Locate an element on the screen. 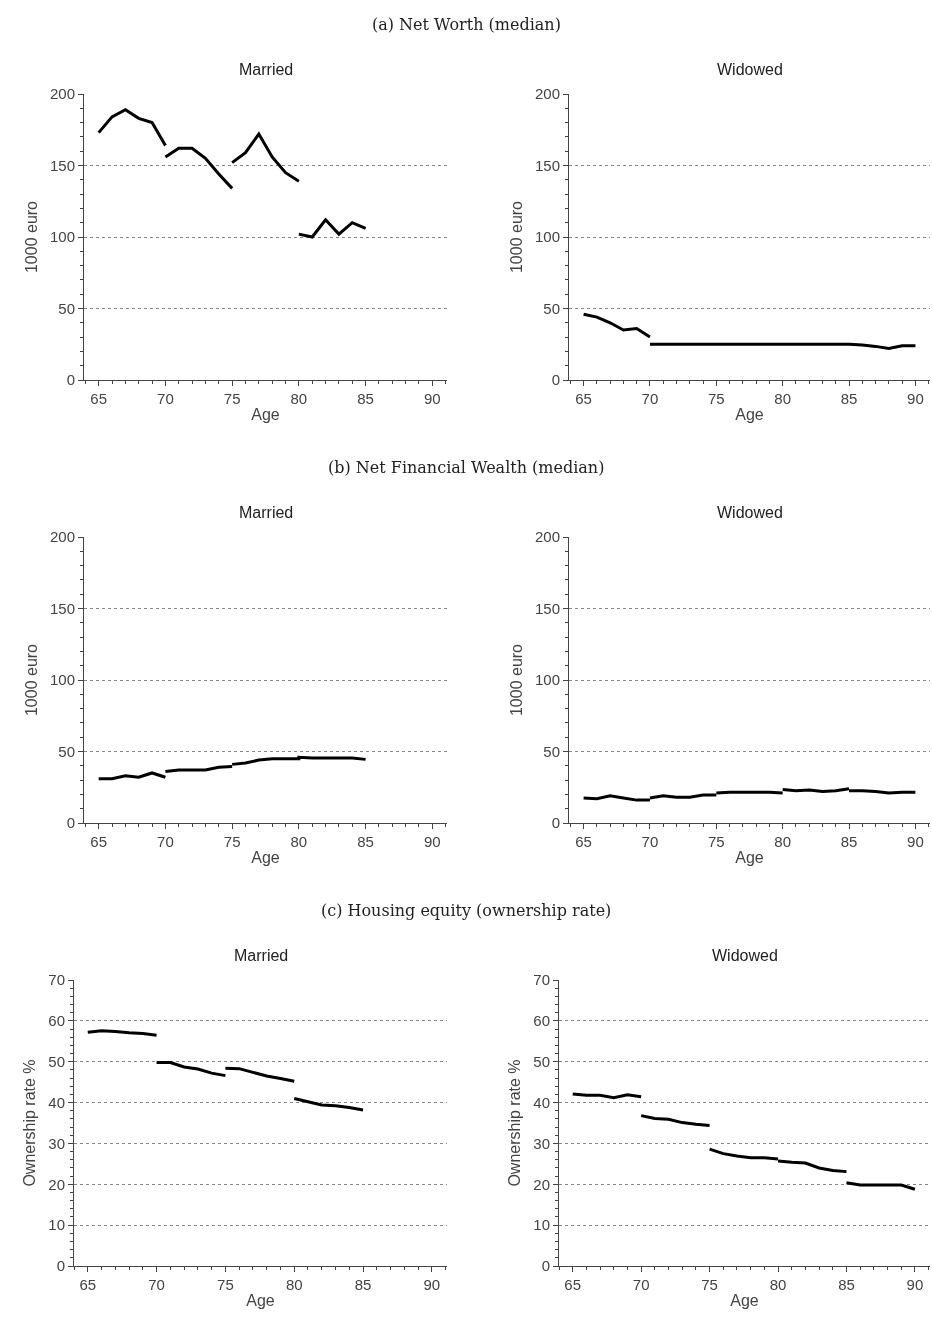 Image resolution: width=932 pixels, height=1325 pixels. text: (b) Net Financial Wealth (median) is located at coordinates (466, 467).